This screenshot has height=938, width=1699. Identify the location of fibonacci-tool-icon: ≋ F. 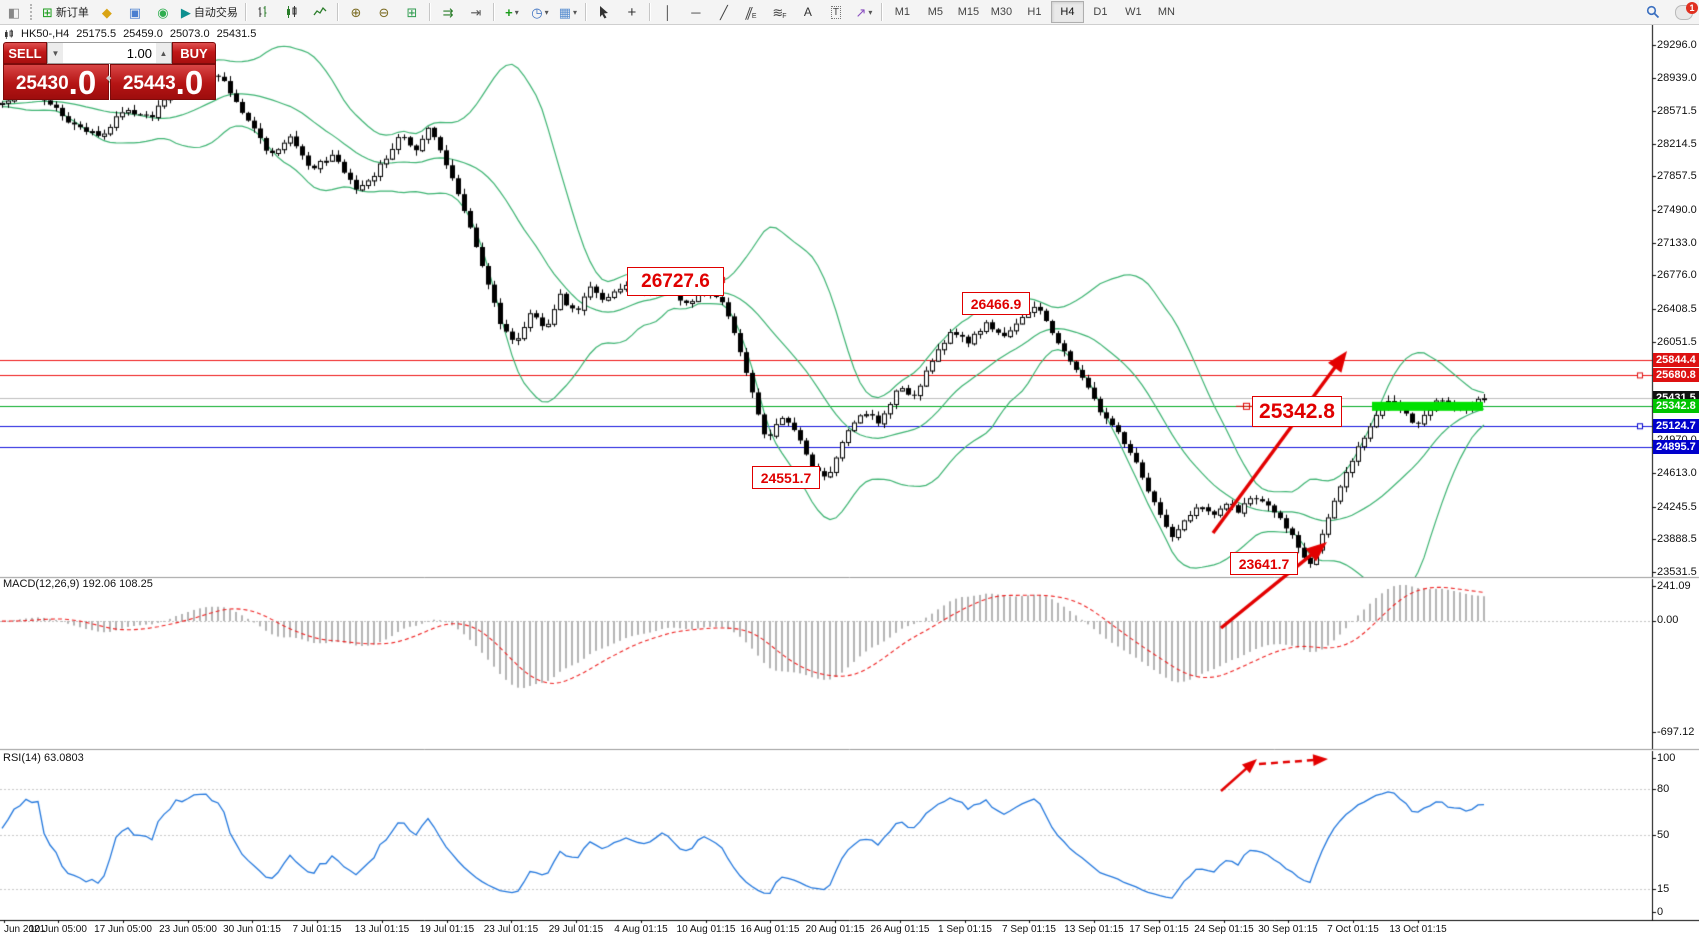
(779, 12).